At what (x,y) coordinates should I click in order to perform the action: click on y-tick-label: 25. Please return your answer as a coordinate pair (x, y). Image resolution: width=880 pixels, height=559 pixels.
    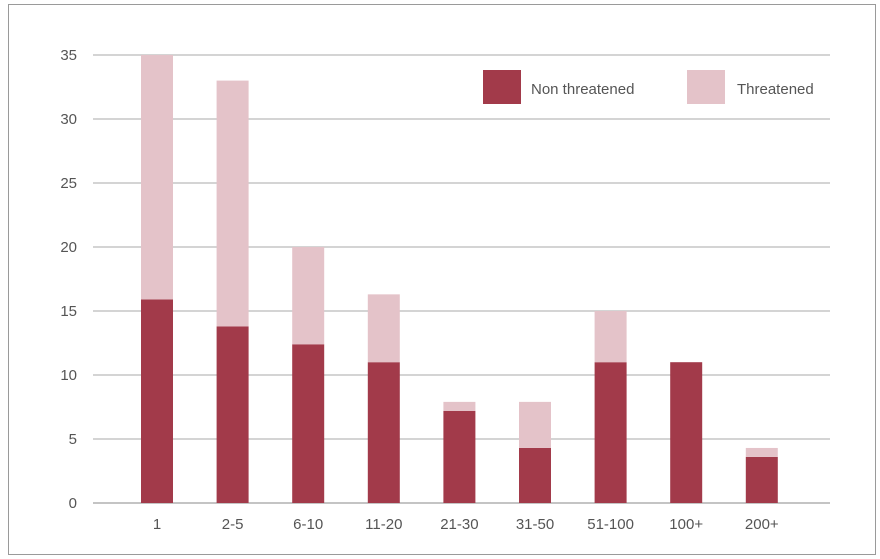
    Looking at the image, I should click on (68, 183).